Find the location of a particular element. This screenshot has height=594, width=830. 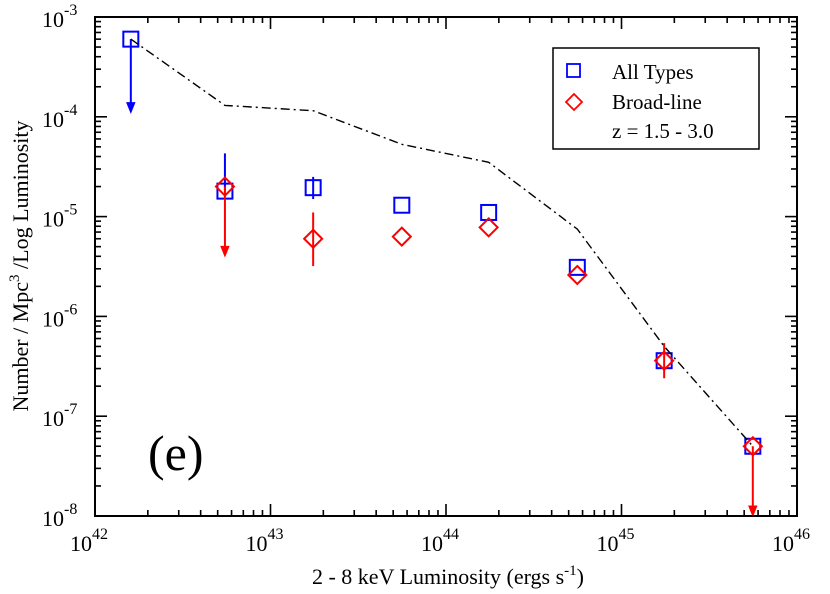

y-axis-title-main: Number / Mpc is located at coordinates (20, 347).